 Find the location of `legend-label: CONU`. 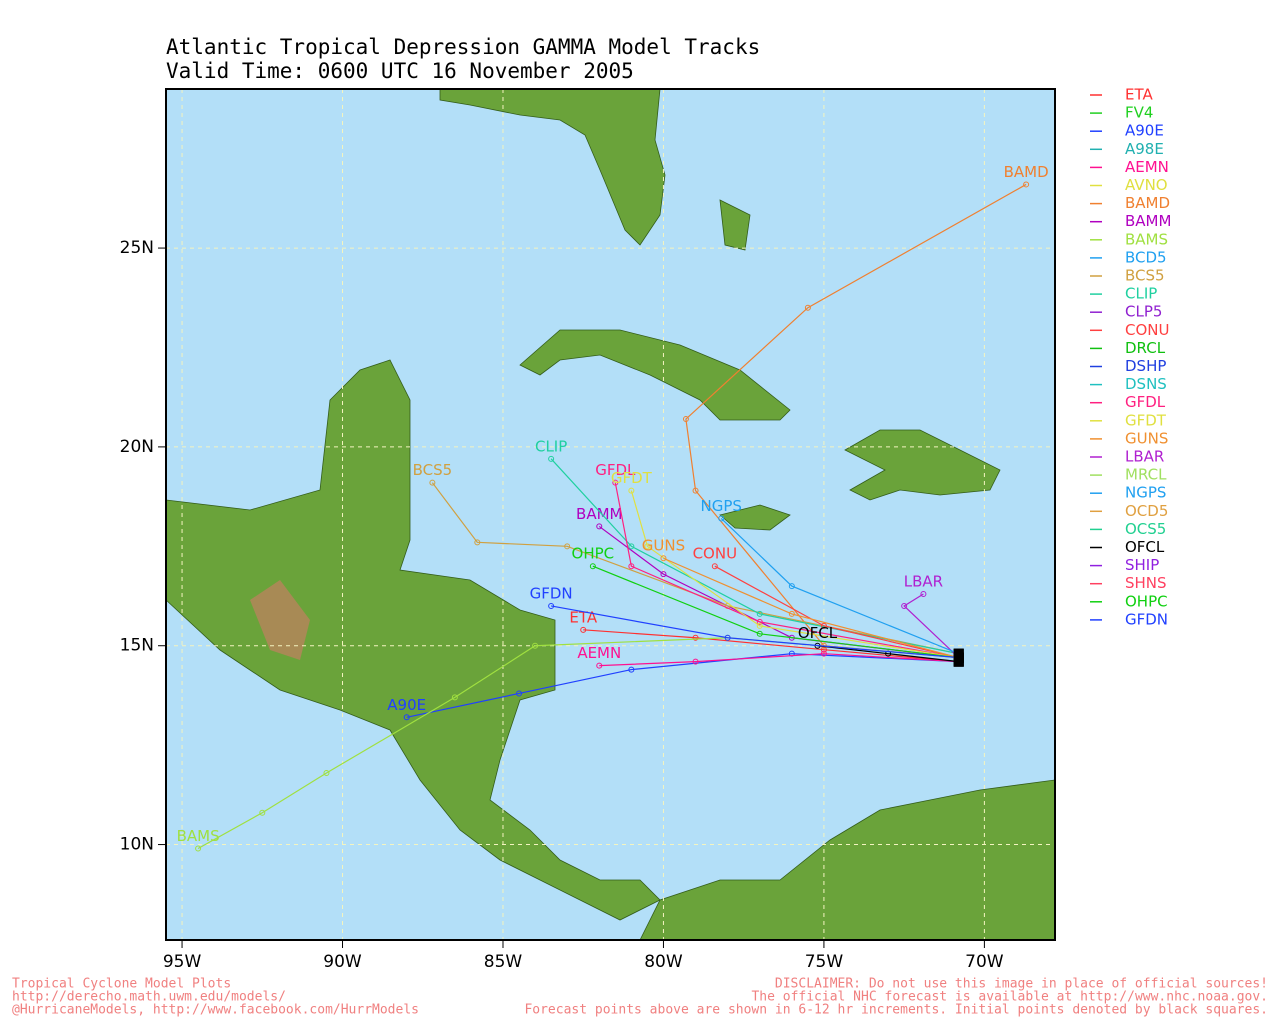

legend-label: CONU is located at coordinates (1147, 330).